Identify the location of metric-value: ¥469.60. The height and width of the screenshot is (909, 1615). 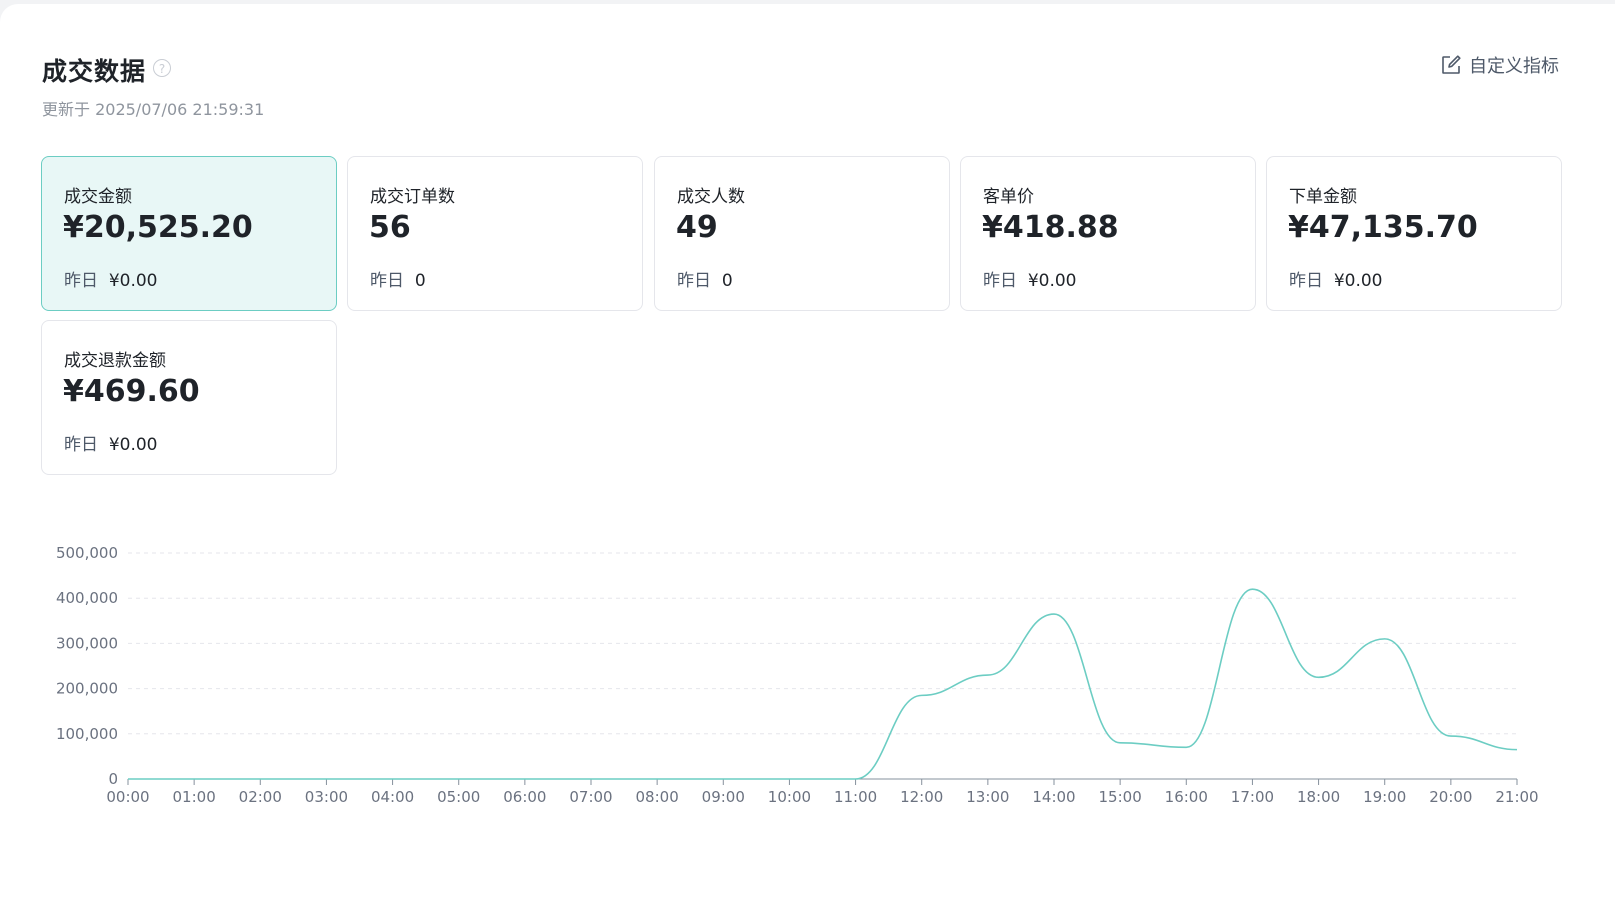
(131, 391).